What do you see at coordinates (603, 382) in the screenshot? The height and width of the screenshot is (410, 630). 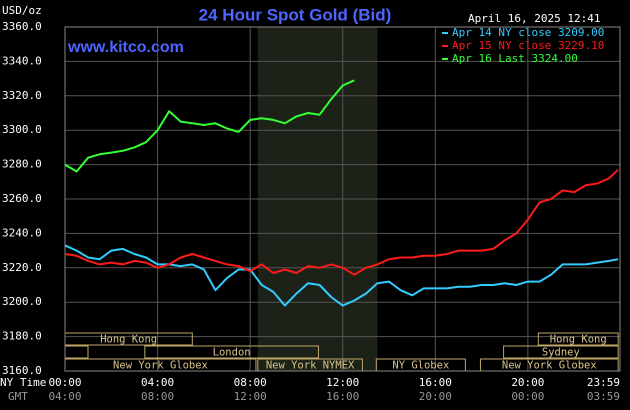 I see `x-tick-label: 23:59` at bounding box center [603, 382].